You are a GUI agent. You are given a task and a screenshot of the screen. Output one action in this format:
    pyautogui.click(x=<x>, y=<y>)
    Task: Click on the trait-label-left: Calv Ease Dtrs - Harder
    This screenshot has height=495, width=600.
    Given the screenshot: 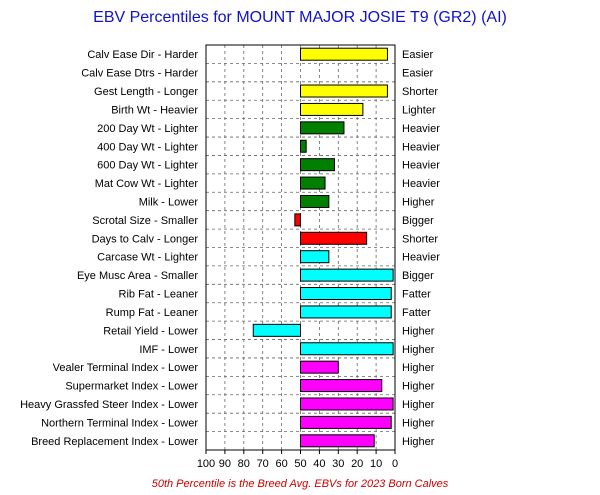 What is the action you would take?
    pyautogui.click(x=139, y=74)
    